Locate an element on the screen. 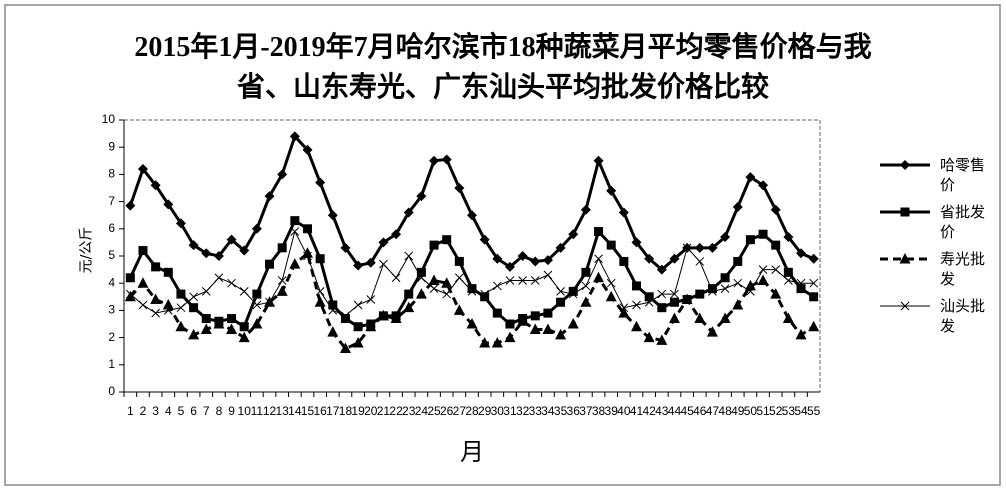 The height and width of the screenshot is (491, 1006). x-tick-label: 12 is located at coordinates (270, 411).